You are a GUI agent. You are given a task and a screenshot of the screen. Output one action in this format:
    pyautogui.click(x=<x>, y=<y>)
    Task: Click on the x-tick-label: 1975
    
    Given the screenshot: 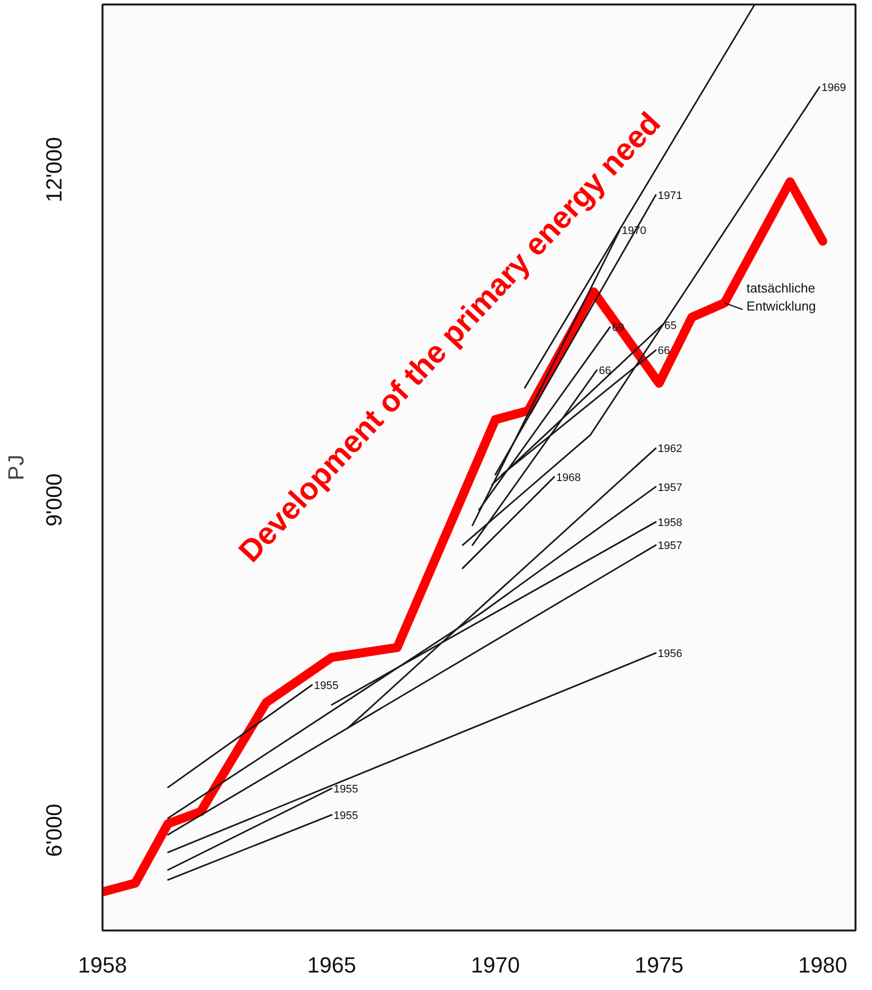 What is the action you would take?
    pyautogui.click(x=659, y=965)
    